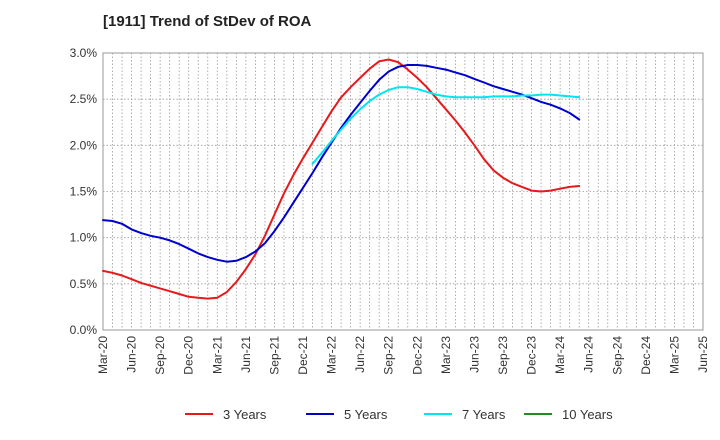 This screenshot has width=720, height=440. I want to click on y-tick-label: 1.5%, so click(84, 192).